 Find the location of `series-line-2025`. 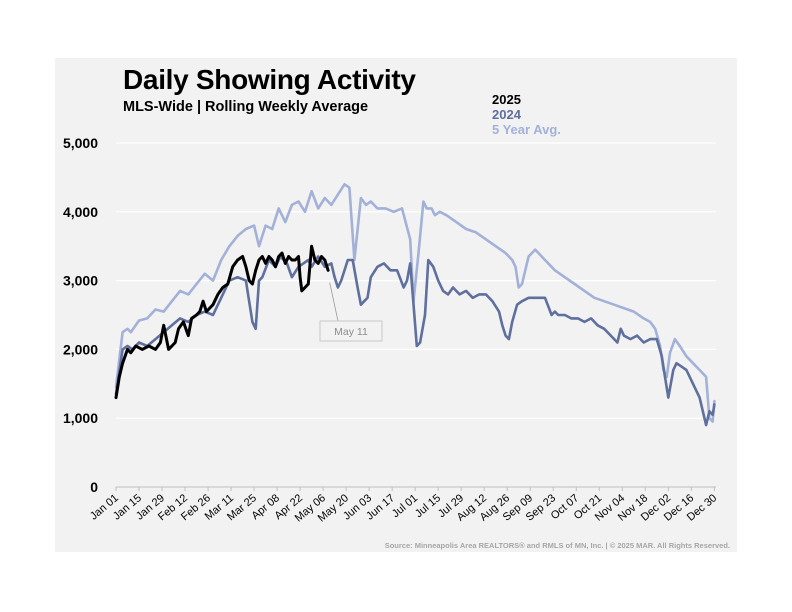

series-line-2025 is located at coordinates (222, 322).